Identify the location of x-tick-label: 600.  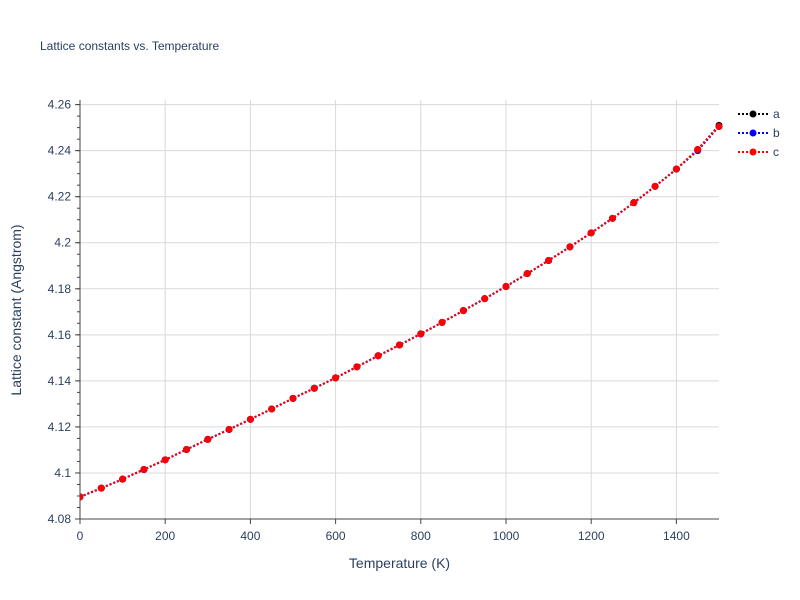
(336, 536).